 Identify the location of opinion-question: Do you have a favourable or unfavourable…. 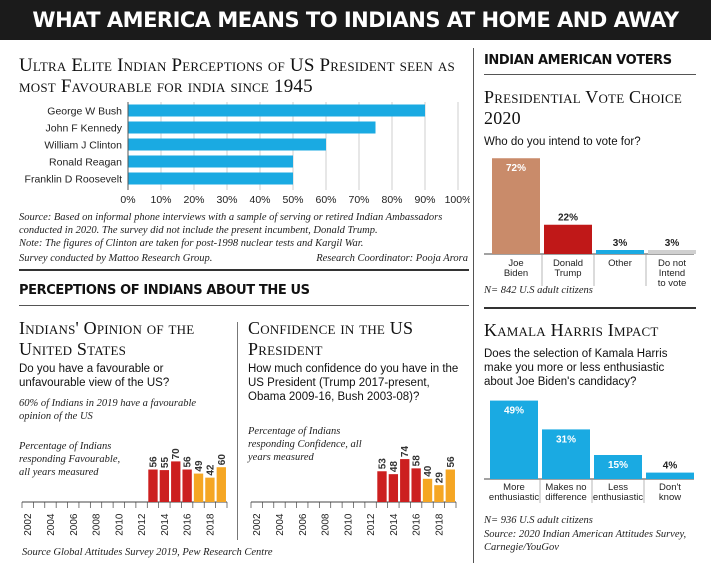
(94, 376).